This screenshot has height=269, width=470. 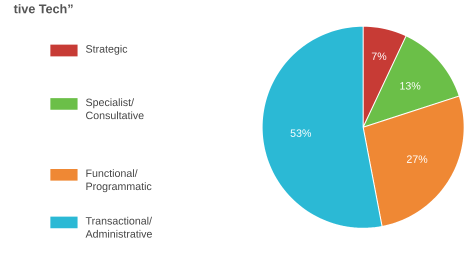 What do you see at coordinates (115, 109) in the screenshot?
I see `legend-label: Specialist/ Consultative` at bounding box center [115, 109].